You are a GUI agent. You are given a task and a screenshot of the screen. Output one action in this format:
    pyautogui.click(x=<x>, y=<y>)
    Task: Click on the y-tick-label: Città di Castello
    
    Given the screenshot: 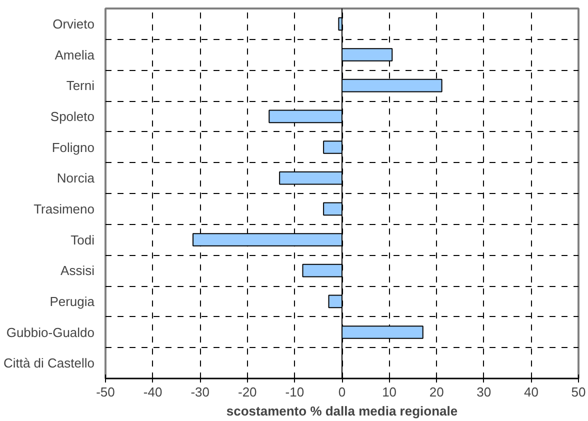 What is the action you would take?
    pyautogui.click(x=49, y=363)
    